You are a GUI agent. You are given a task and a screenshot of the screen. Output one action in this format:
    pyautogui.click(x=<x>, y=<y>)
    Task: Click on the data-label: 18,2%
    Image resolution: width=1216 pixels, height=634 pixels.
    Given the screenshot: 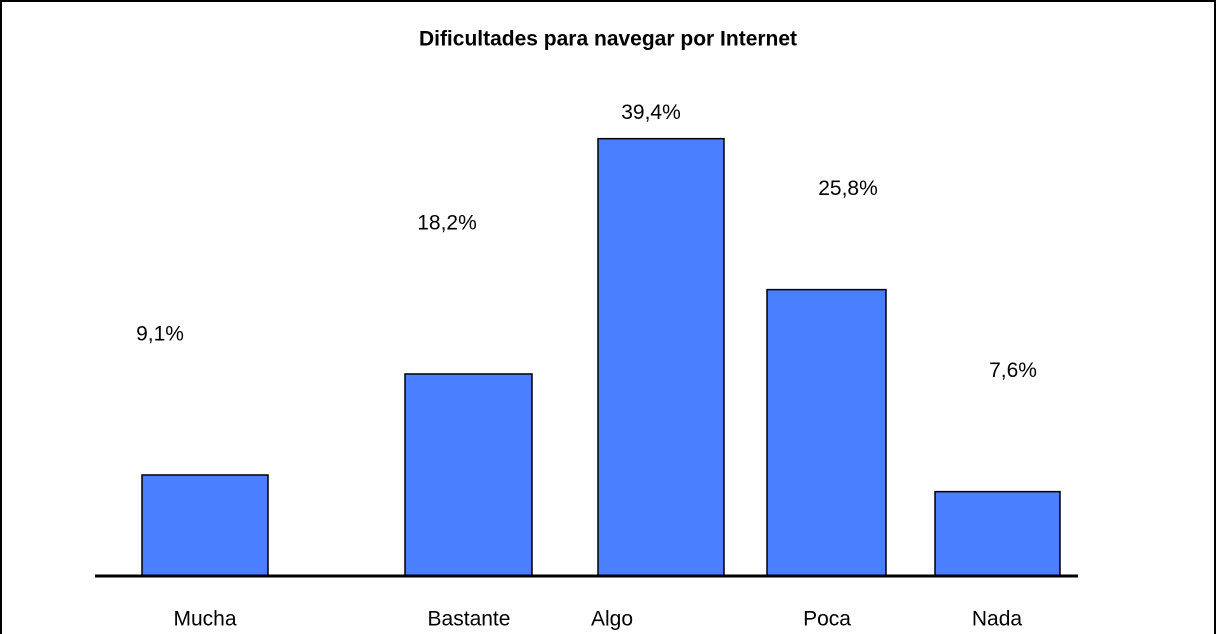 What is the action you would take?
    pyautogui.click(x=447, y=223)
    